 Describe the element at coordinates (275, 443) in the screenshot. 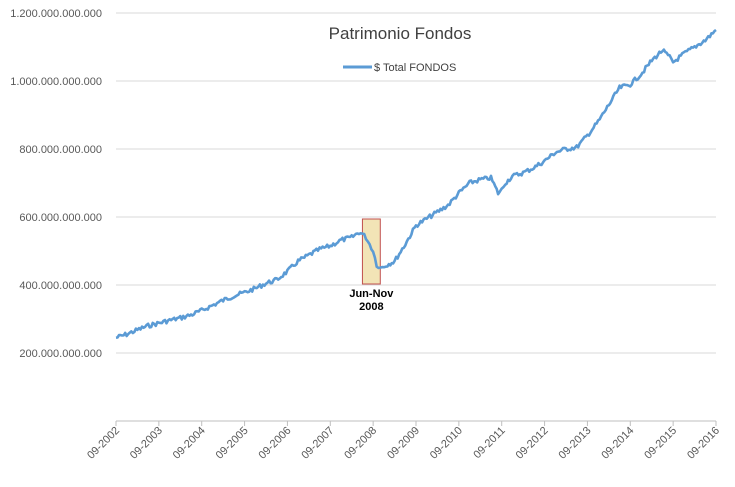

I see `x-tick-label: 09-2006` at that location.